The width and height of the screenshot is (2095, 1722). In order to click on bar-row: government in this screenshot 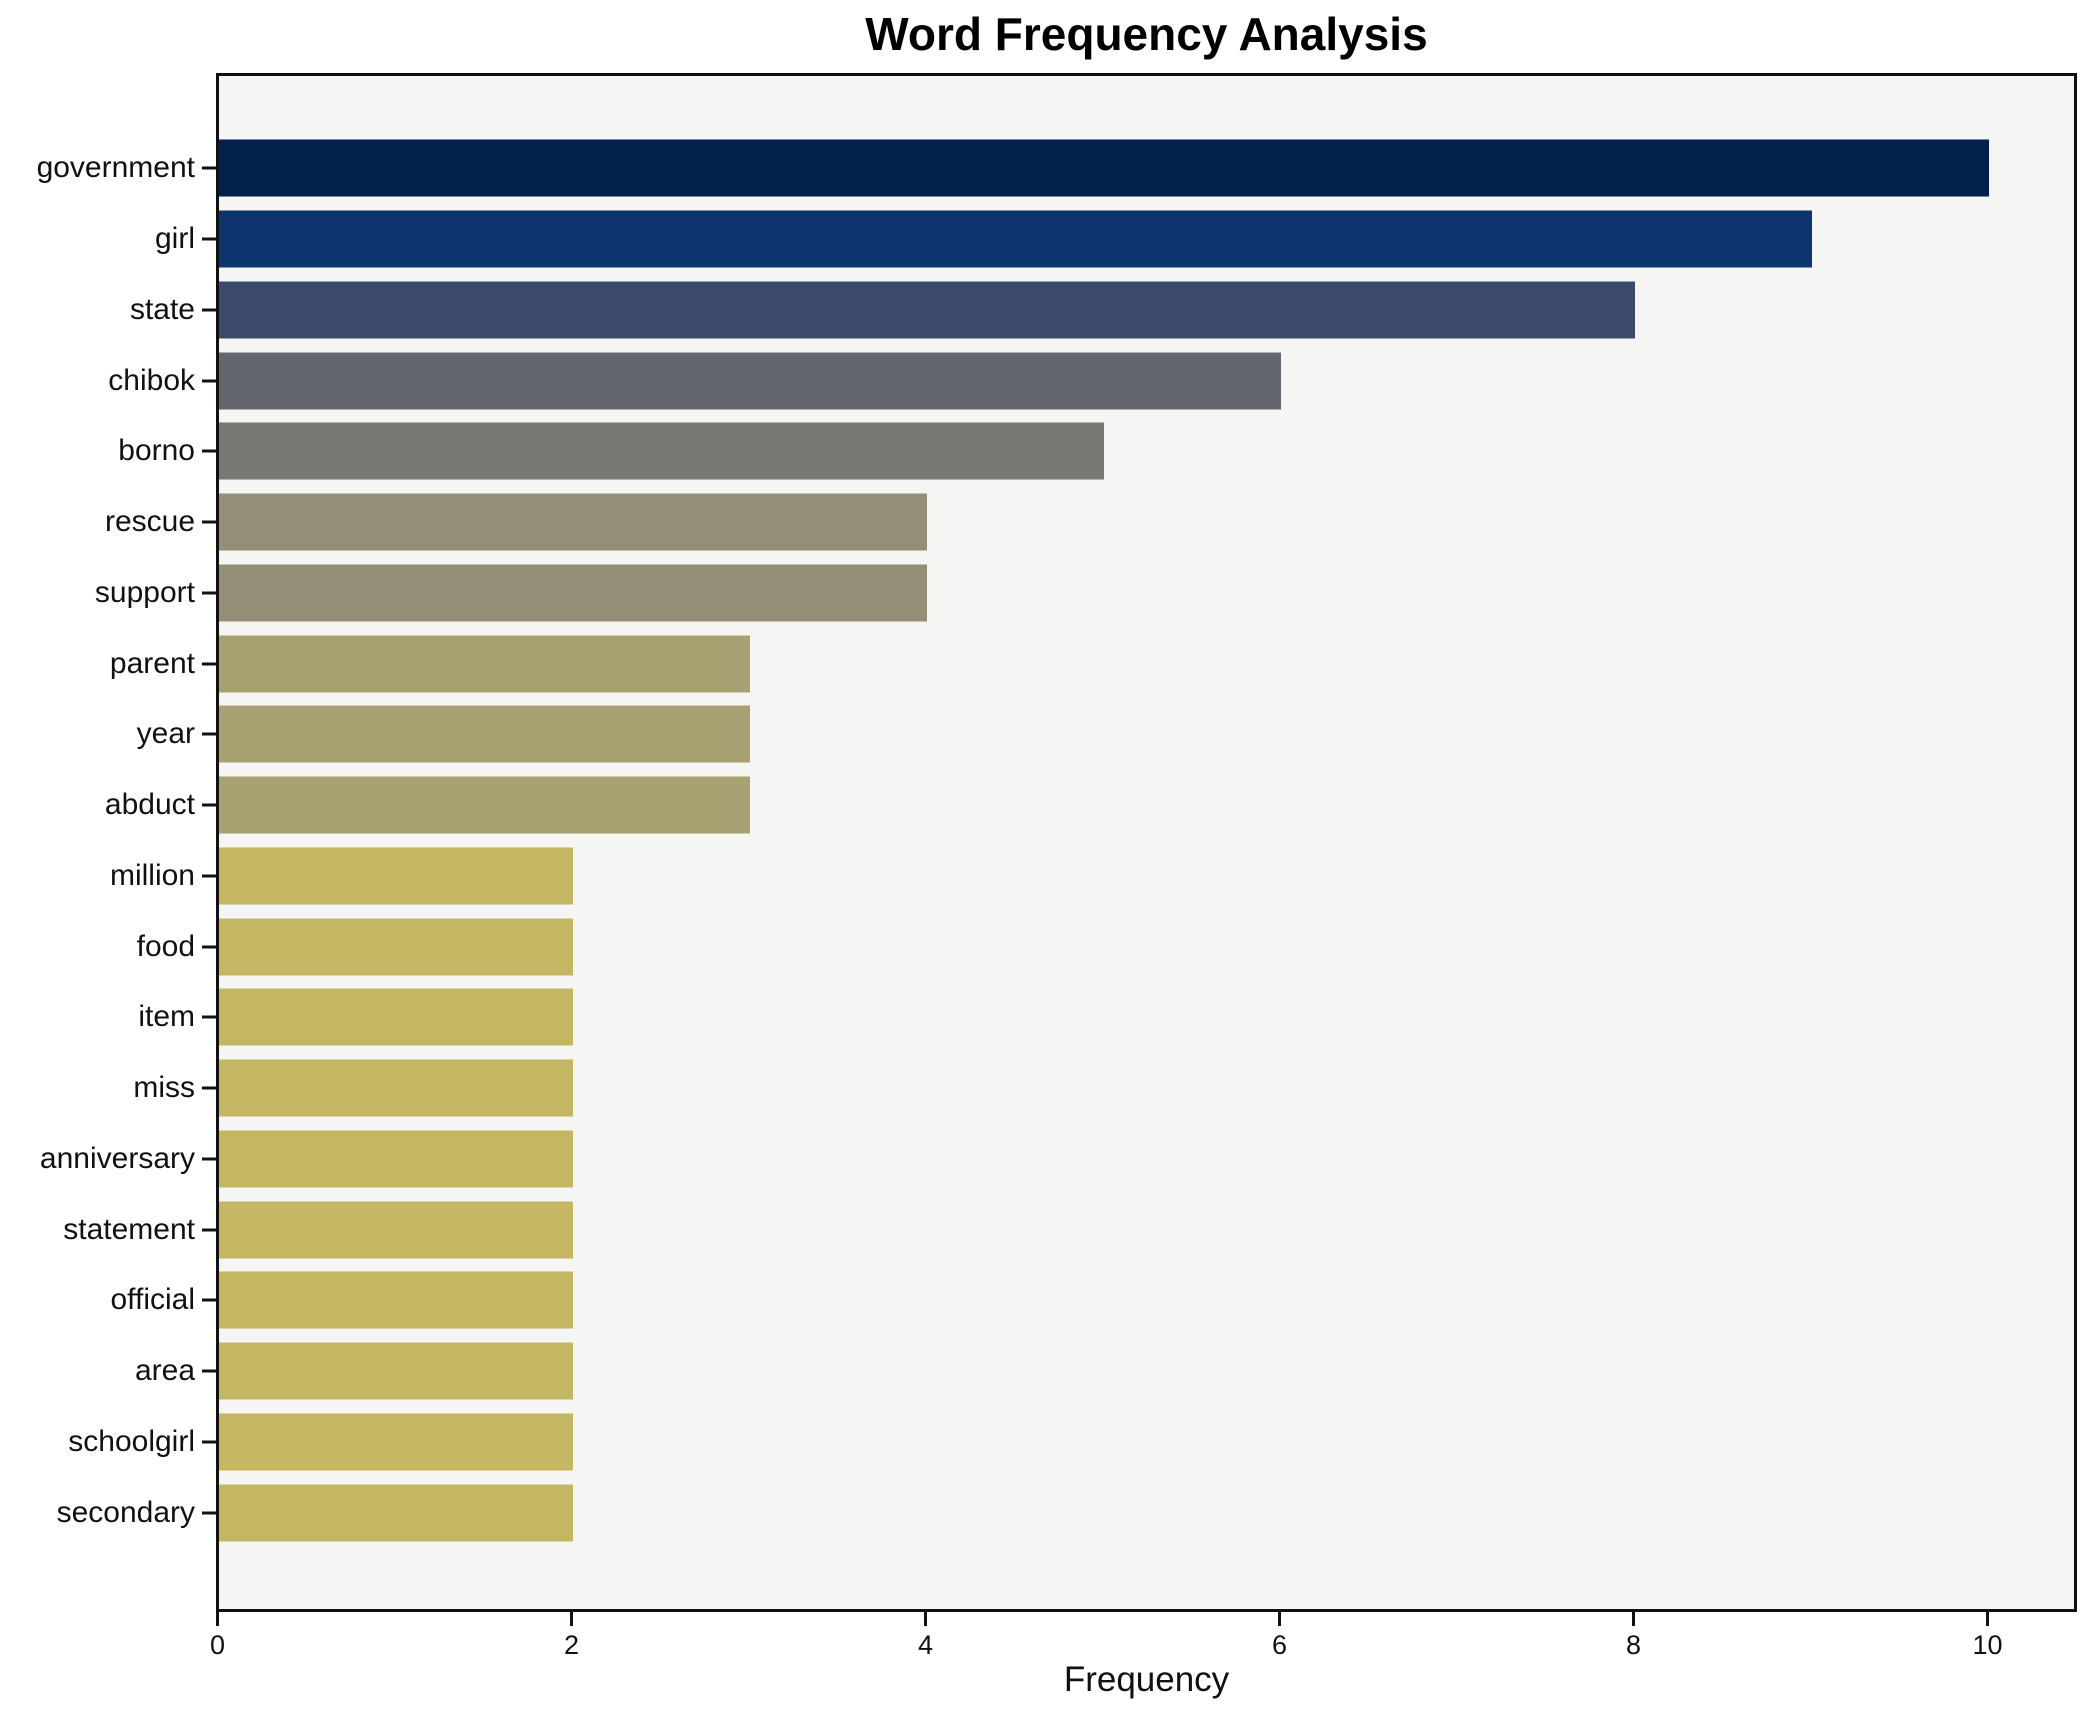, I will do `click(1055, 168)`.